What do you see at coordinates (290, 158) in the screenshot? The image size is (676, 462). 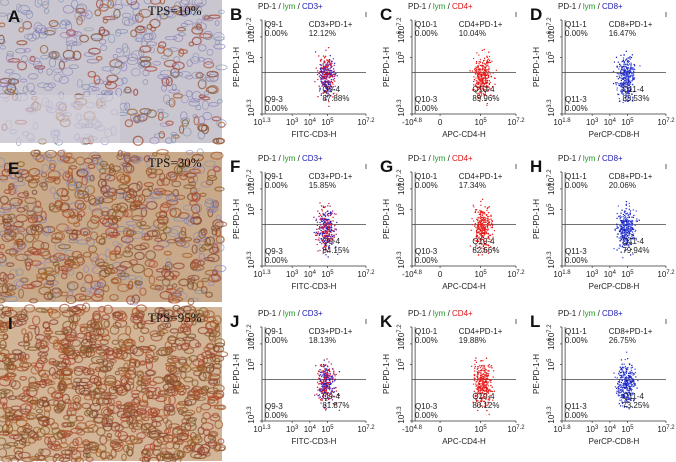 I see `plot-title: PD-1 / lym / CD3+` at bounding box center [290, 158].